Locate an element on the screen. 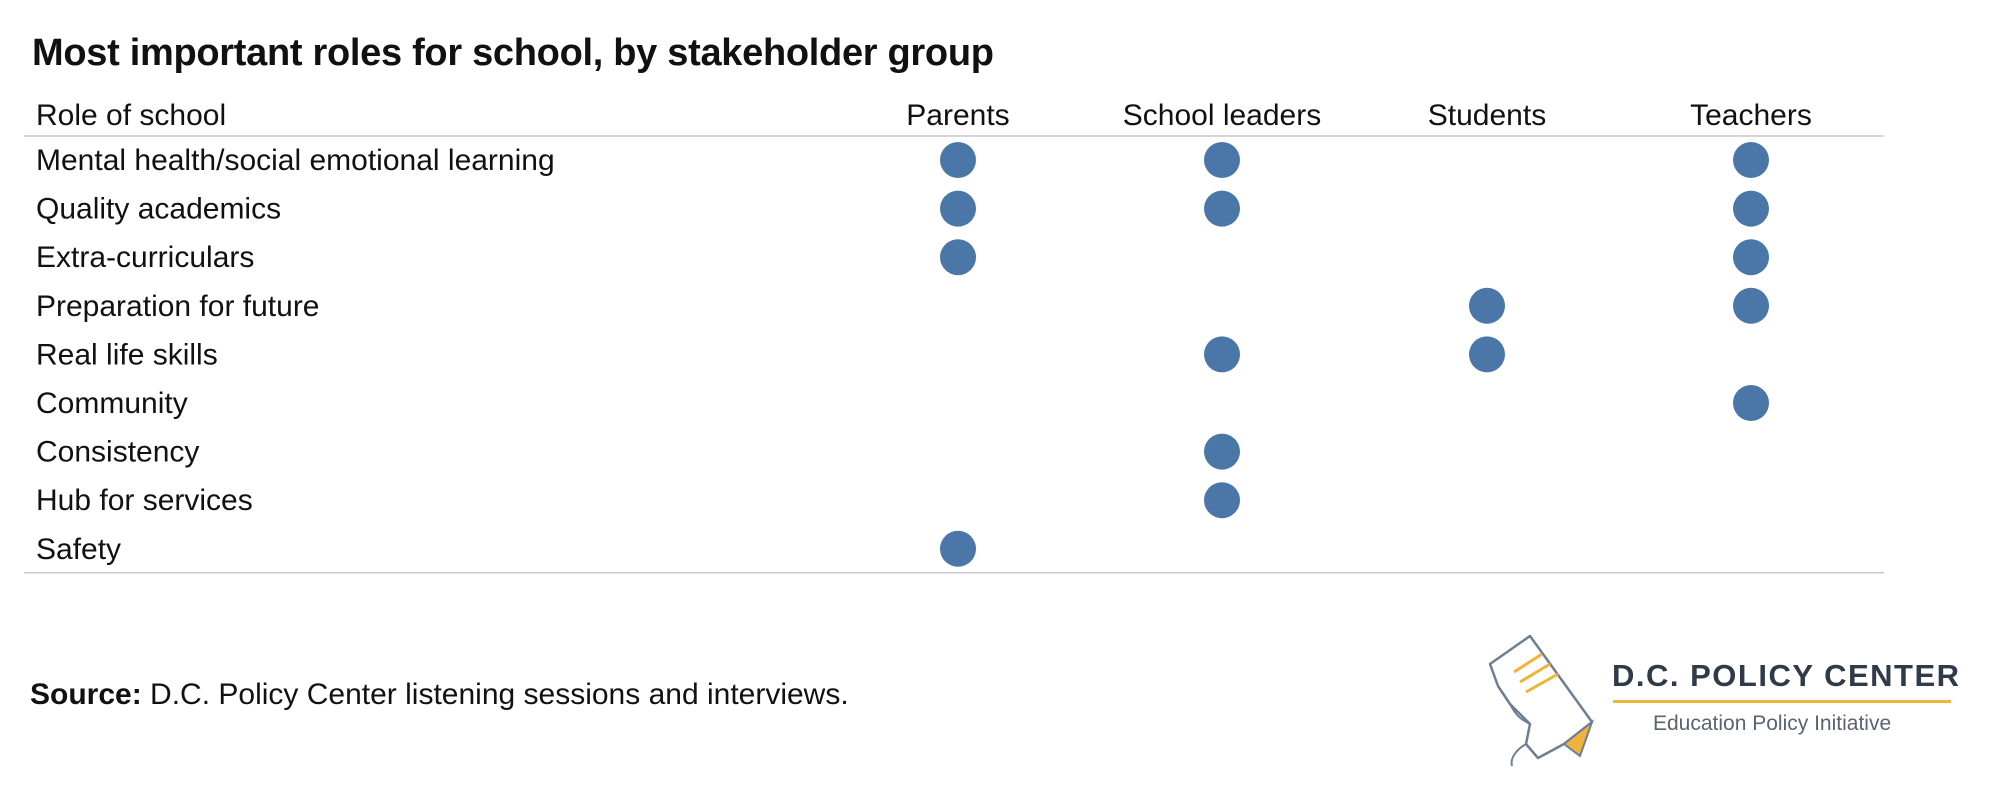 Image resolution: width=2000 pixels, height=800 pixels. row-label: Real life skills is located at coordinates (127, 354).